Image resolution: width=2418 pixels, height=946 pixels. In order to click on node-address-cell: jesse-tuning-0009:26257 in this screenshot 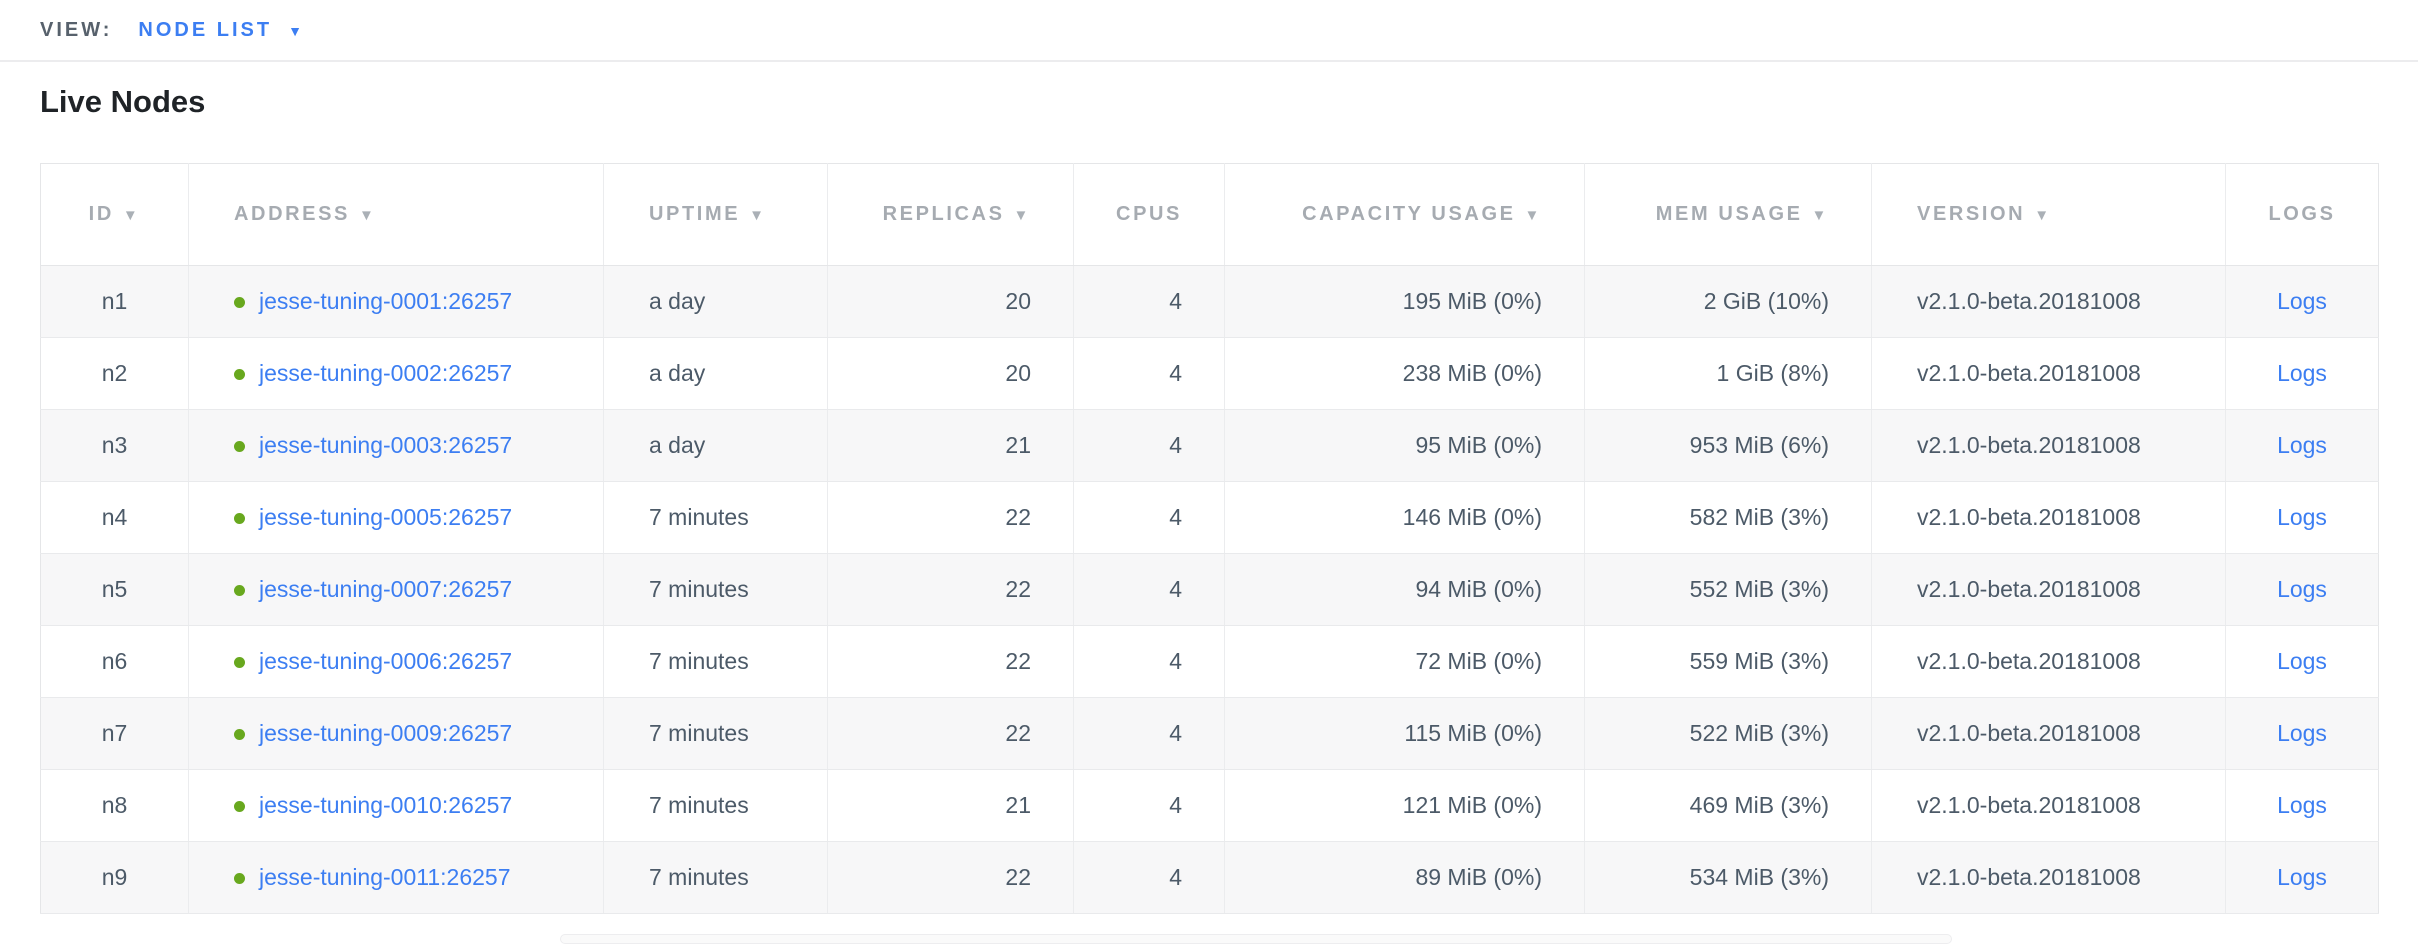, I will do `click(396, 733)`.